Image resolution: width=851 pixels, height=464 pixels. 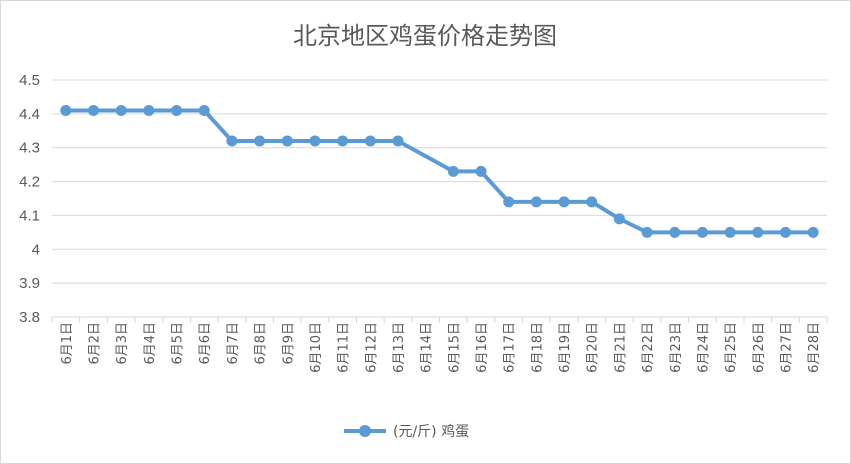 What do you see at coordinates (454, 347) in the screenshot?
I see `x-tick-label: 6月15日` at bounding box center [454, 347].